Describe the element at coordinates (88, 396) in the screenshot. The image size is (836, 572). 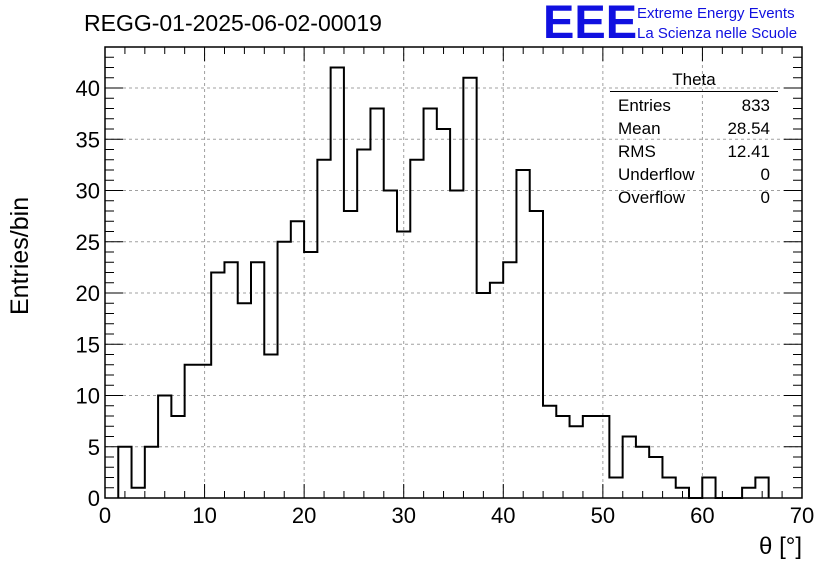
I see `y-tick-label: 10` at that location.